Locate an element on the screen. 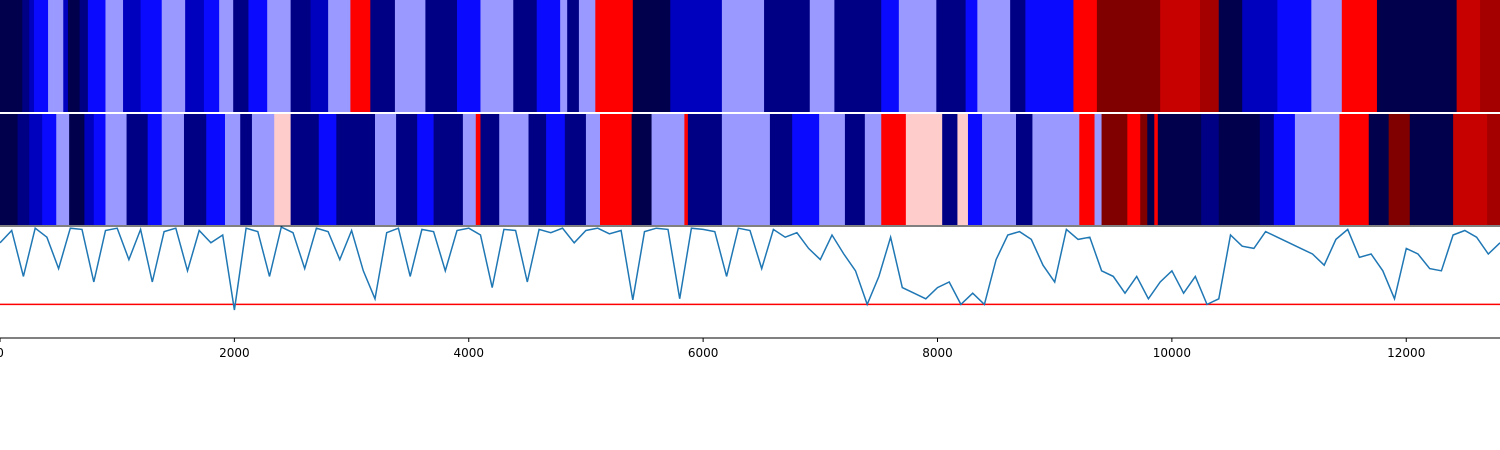 Image resolution: width=1500 pixels, height=450 pixels. x-axis: 0 2000 4000 6000 8000 10000 12000 is located at coordinates (712, 349).